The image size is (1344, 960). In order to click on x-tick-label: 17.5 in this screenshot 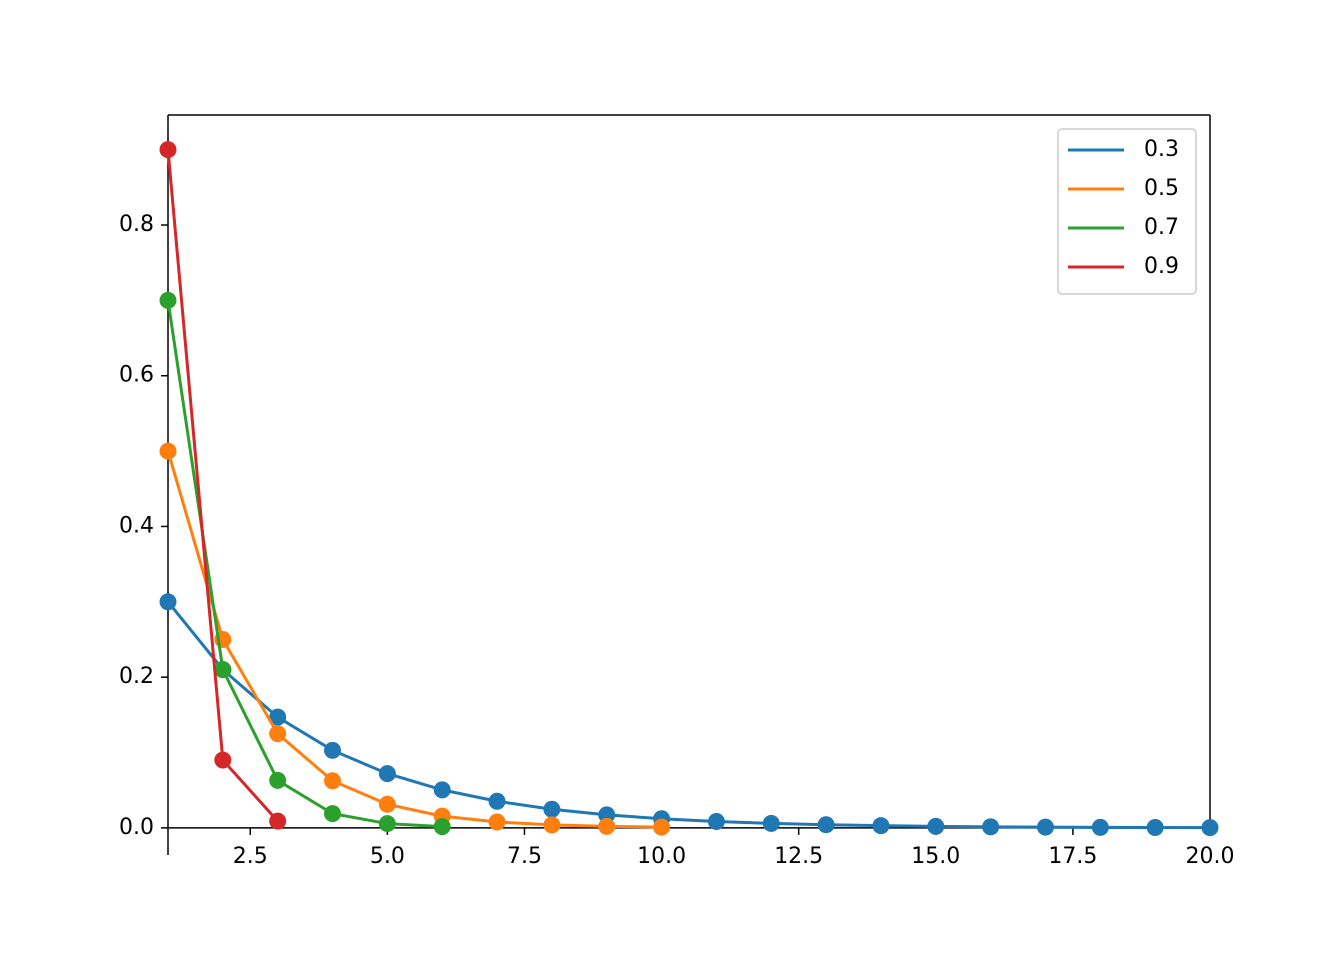, I will do `click(1072, 856)`.